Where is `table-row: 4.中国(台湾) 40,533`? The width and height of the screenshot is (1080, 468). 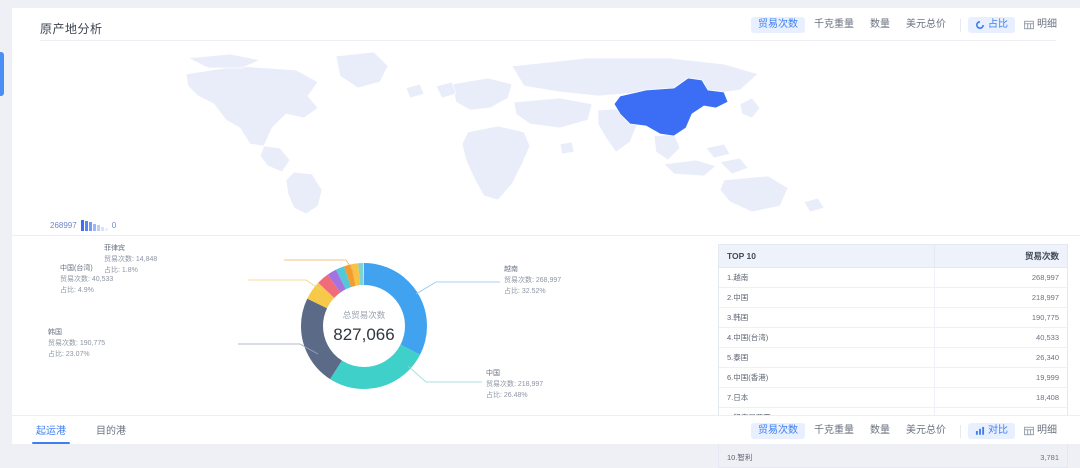
table-row: 4.中国(台湾) 40,533 is located at coordinates (893, 337).